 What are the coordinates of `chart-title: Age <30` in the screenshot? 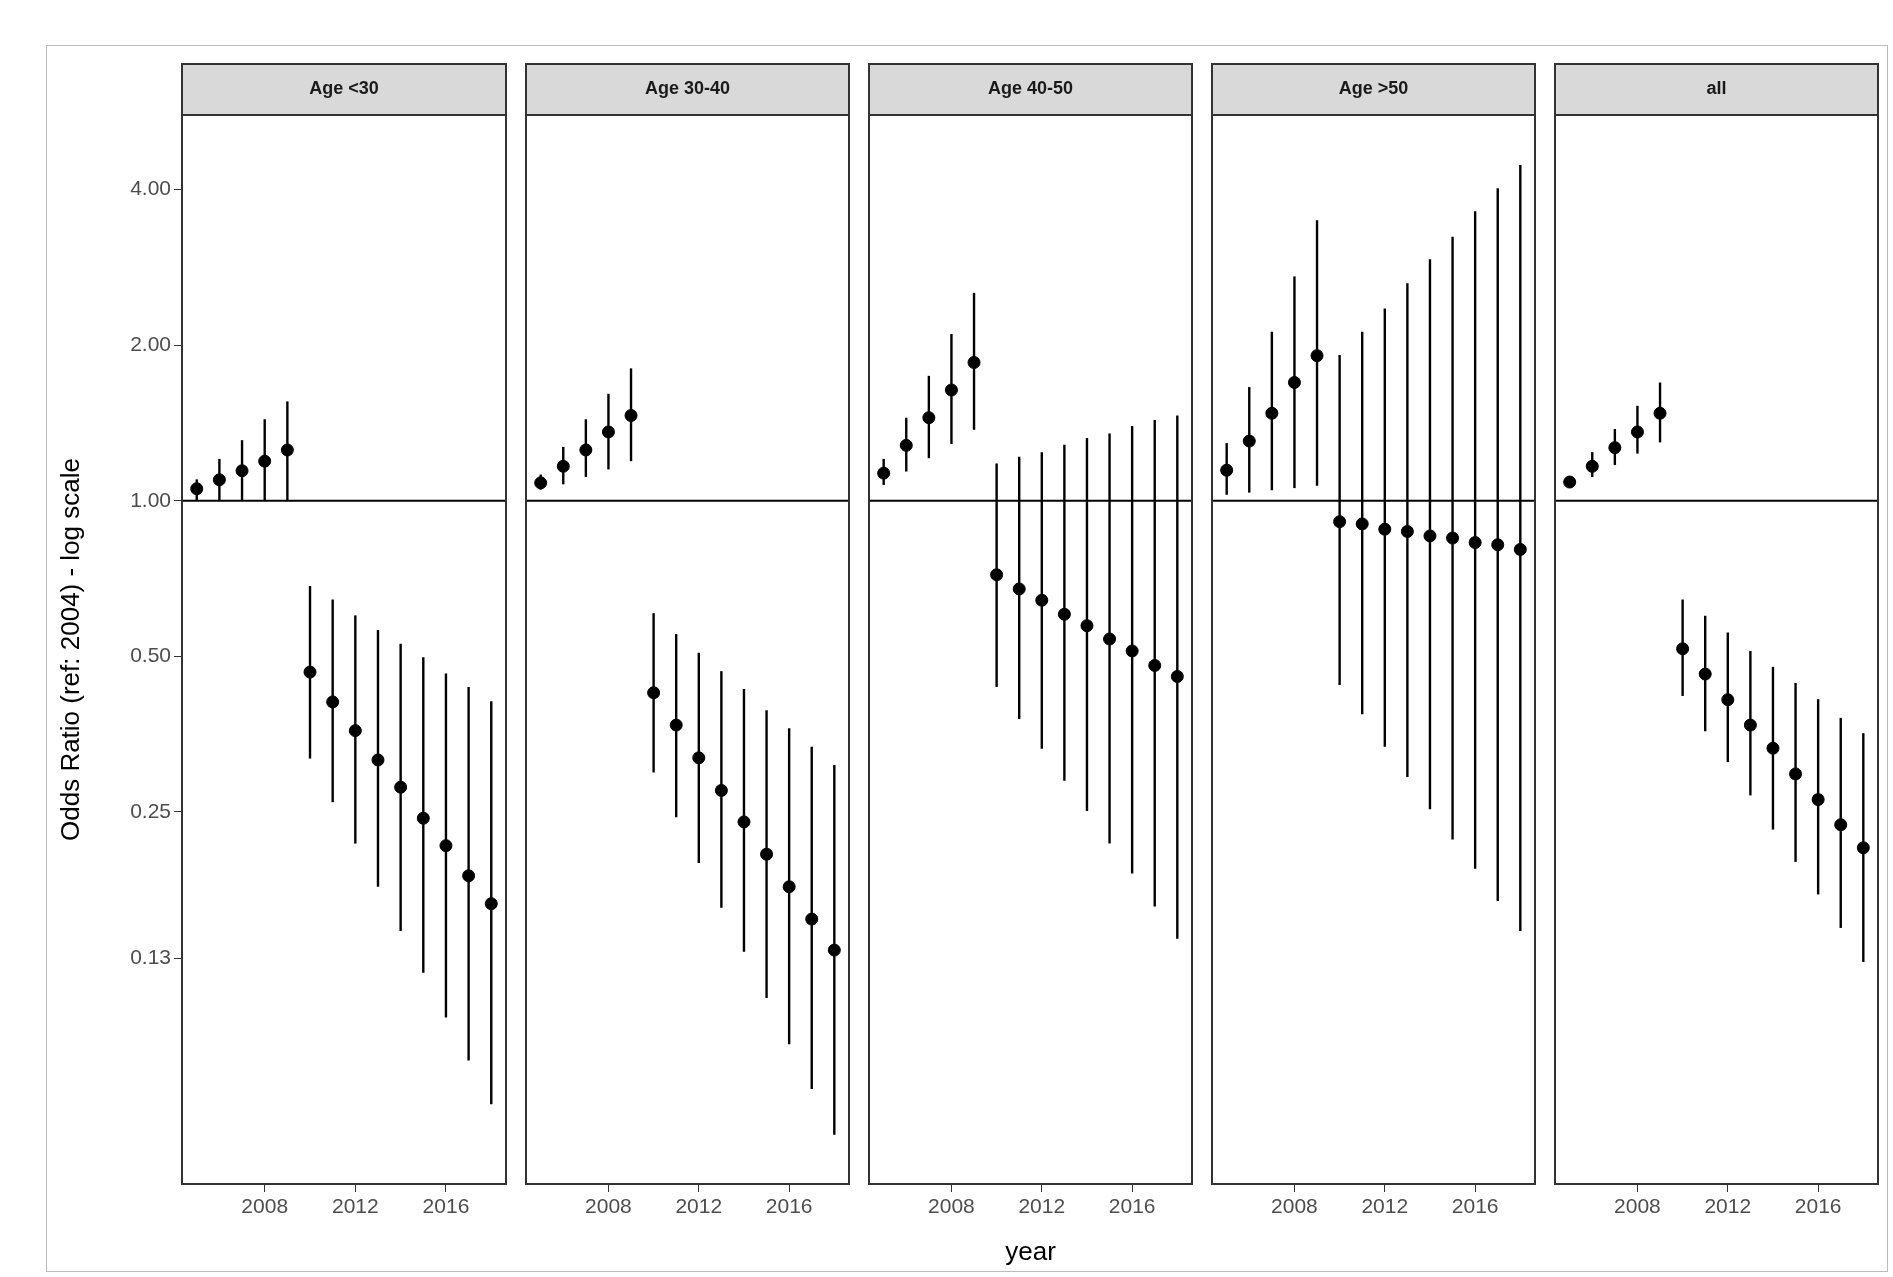 It's located at (344, 88).